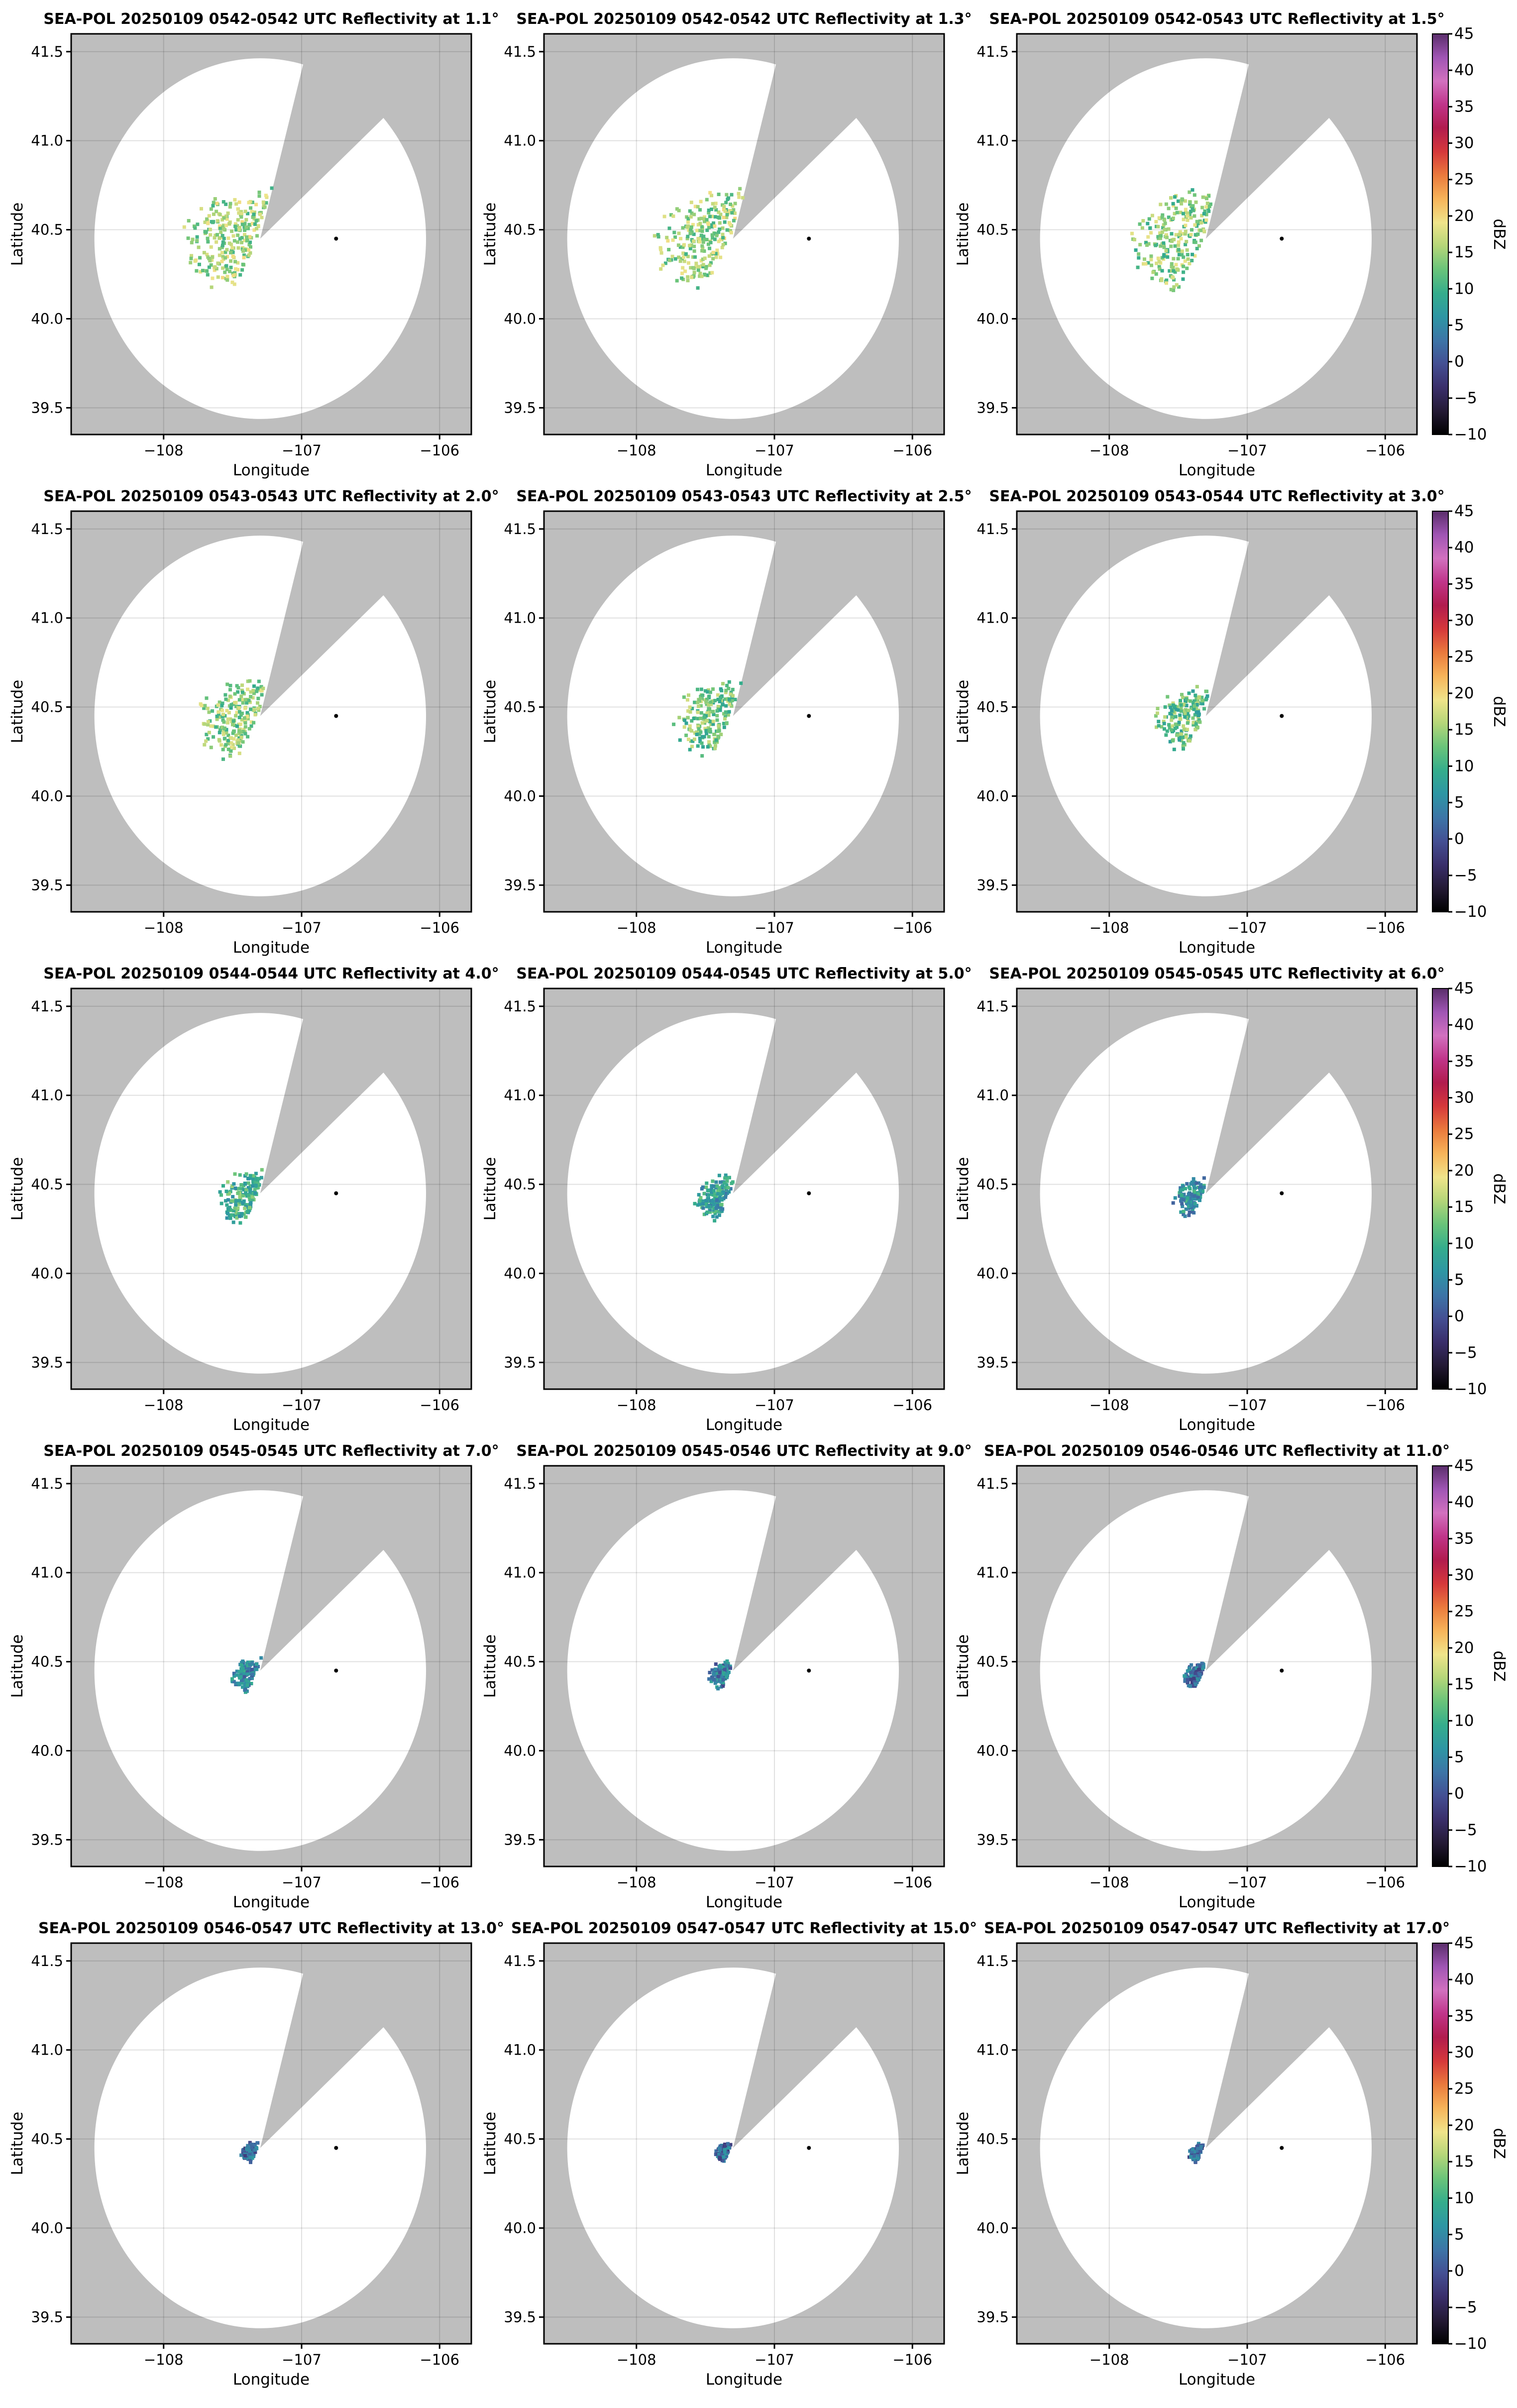 The width and height of the screenshot is (1517, 2408). What do you see at coordinates (1464, 584) in the screenshot?
I see `colorbar-tick-label: 35` at bounding box center [1464, 584].